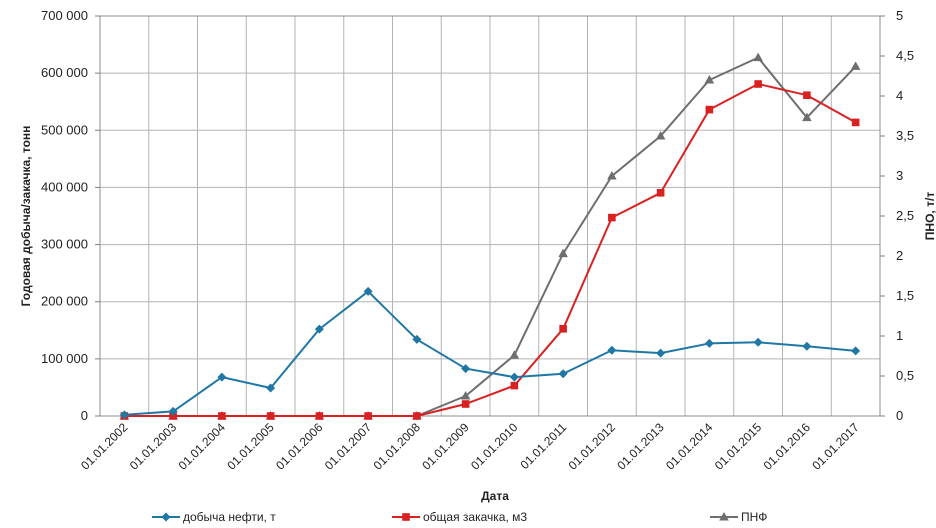  What do you see at coordinates (475, 517) in the screenshot?
I see `legend-label: общая закачка, м3` at bounding box center [475, 517].